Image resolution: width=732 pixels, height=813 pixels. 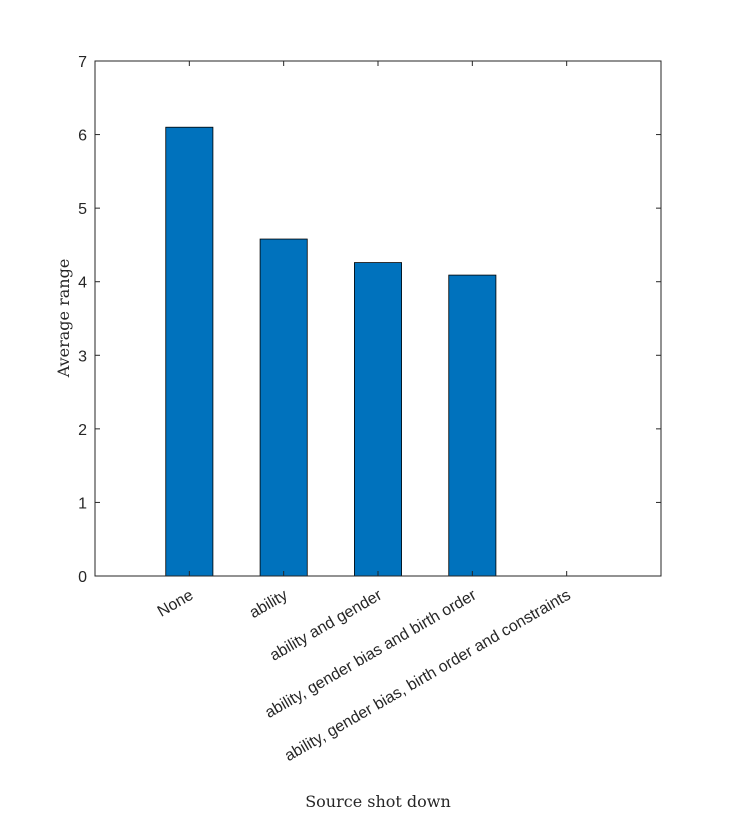 I want to click on y-tick-label: 4, so click(x=82, y=283).